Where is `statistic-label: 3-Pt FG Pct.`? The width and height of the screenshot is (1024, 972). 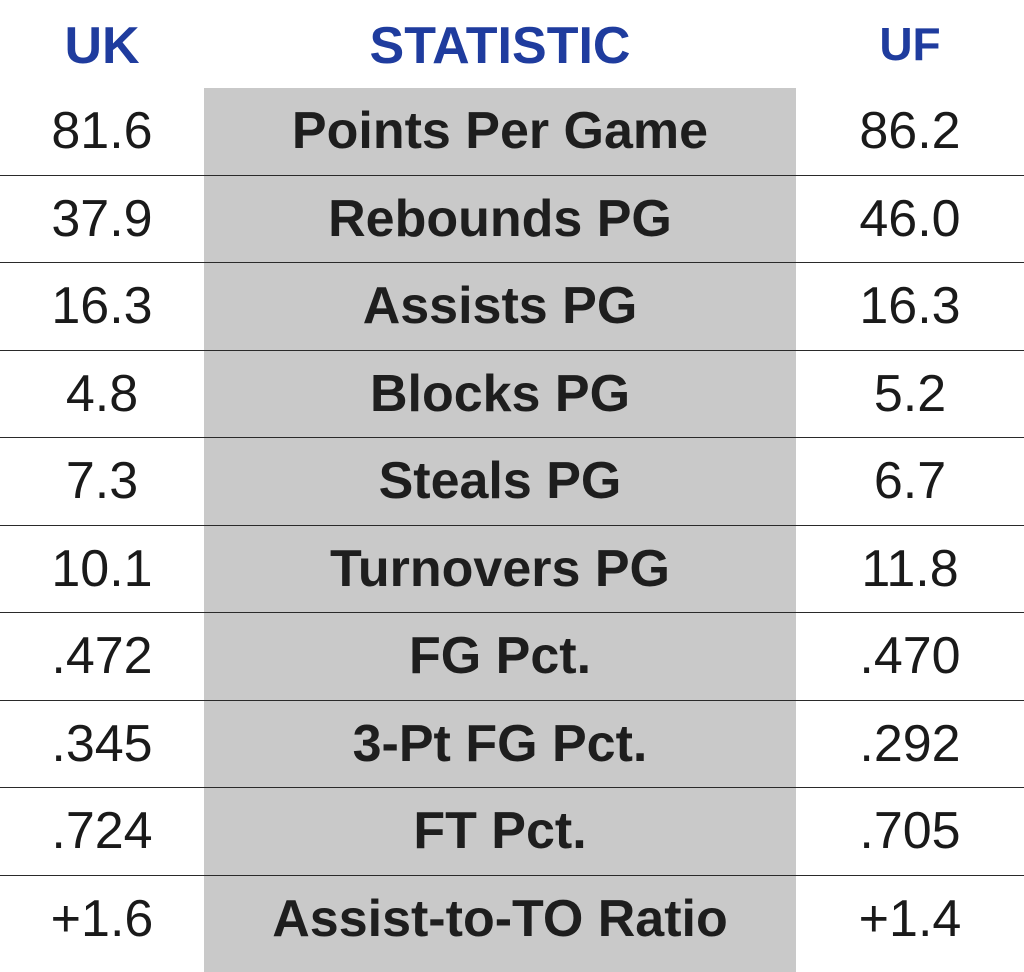
statistic-label: 3-Pt FG Pct. is located at coordinates (500, 743).